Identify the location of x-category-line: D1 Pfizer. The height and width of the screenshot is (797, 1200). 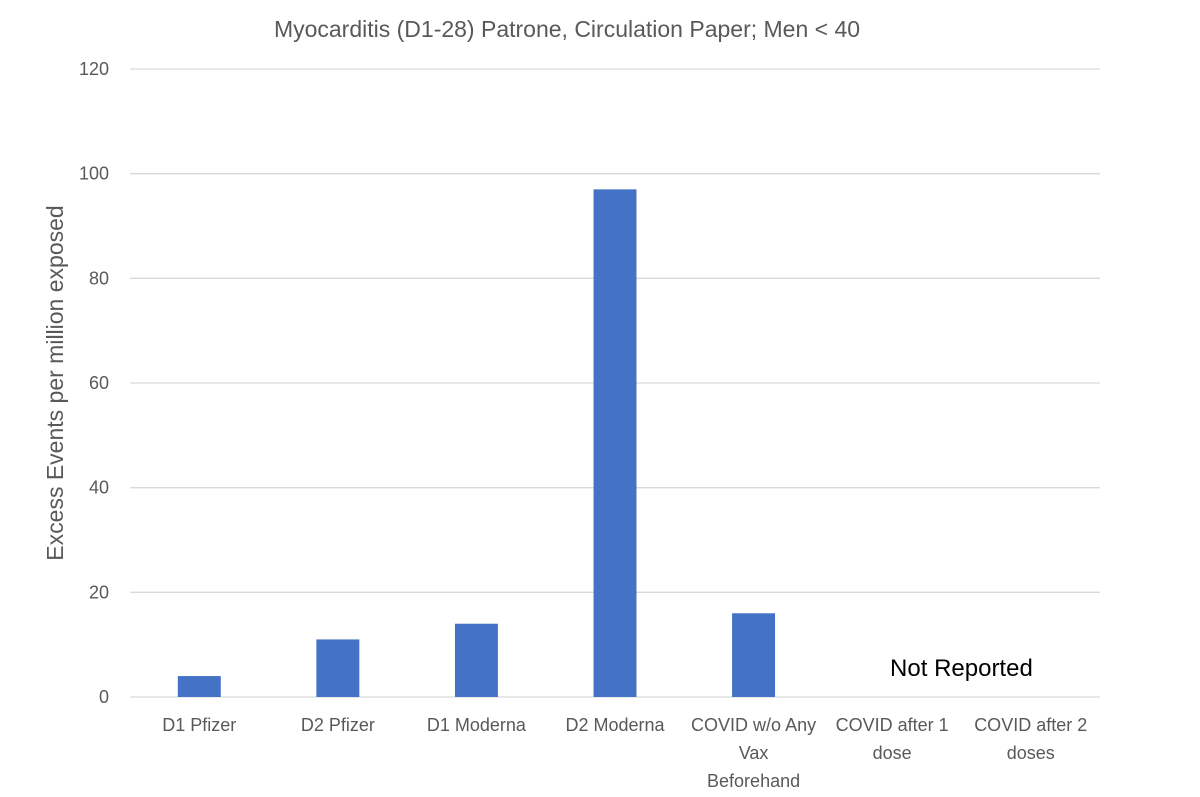
(199, 725).